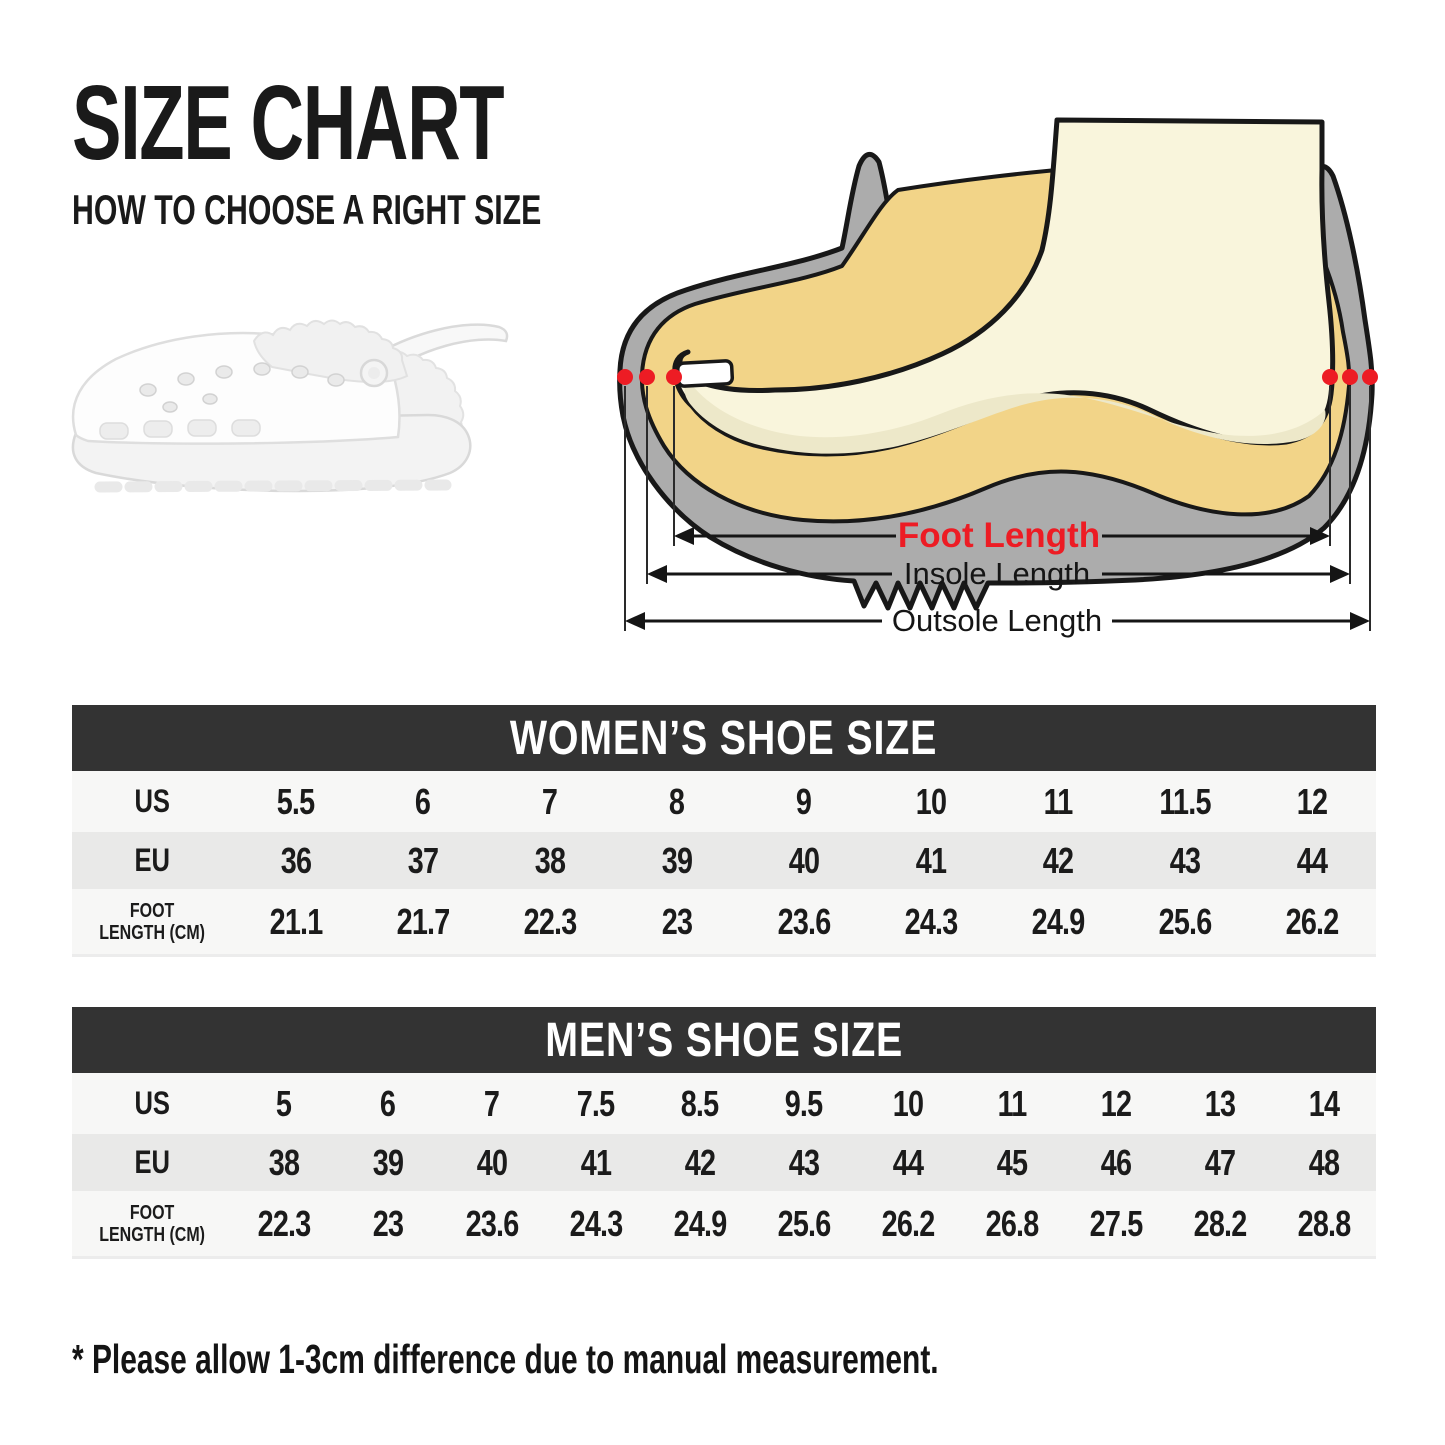  Describe the element at coordinates (288, 123) in the screenshot. I see `page-title: SIZE CHART` at that location.